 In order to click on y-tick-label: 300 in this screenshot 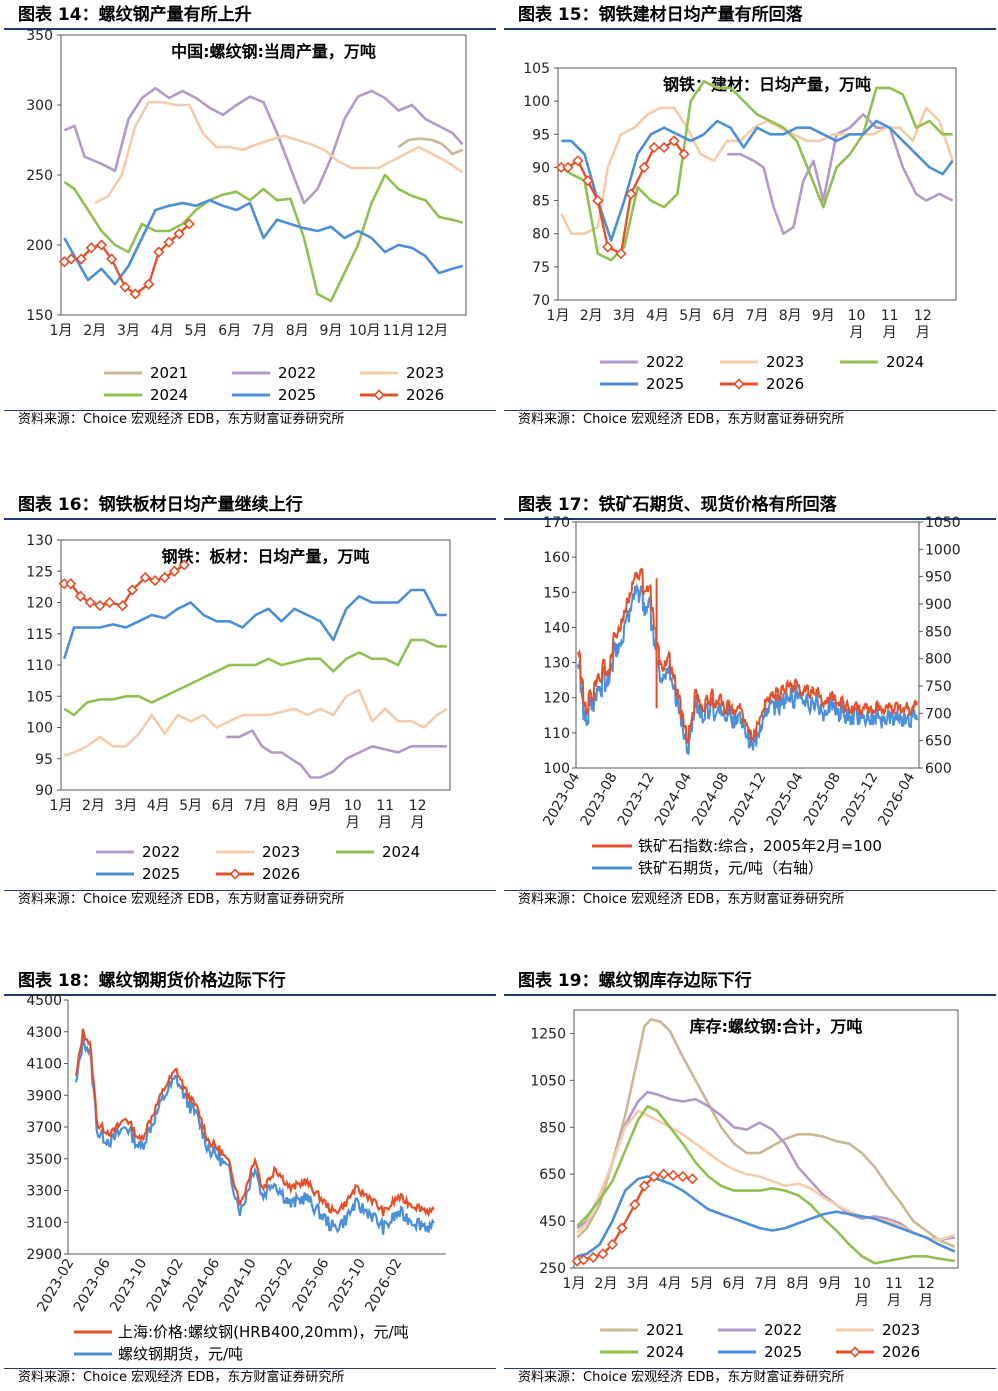, I will do `click(39, 106)`.